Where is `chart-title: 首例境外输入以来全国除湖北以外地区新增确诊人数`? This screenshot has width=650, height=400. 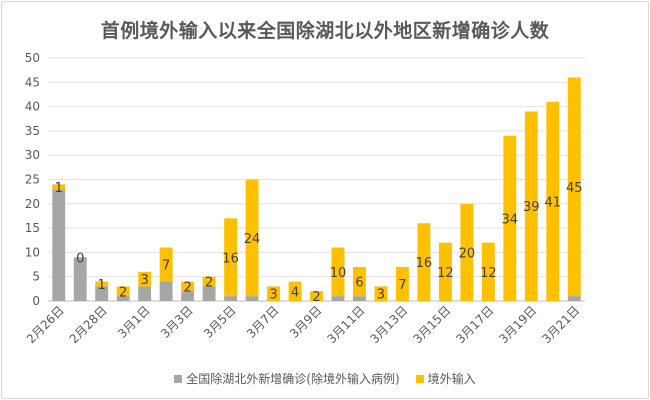
chart-title: 首例境外输入以来全国除湖北以外地区新增确诊人数 is located at coordinates (325, 31).